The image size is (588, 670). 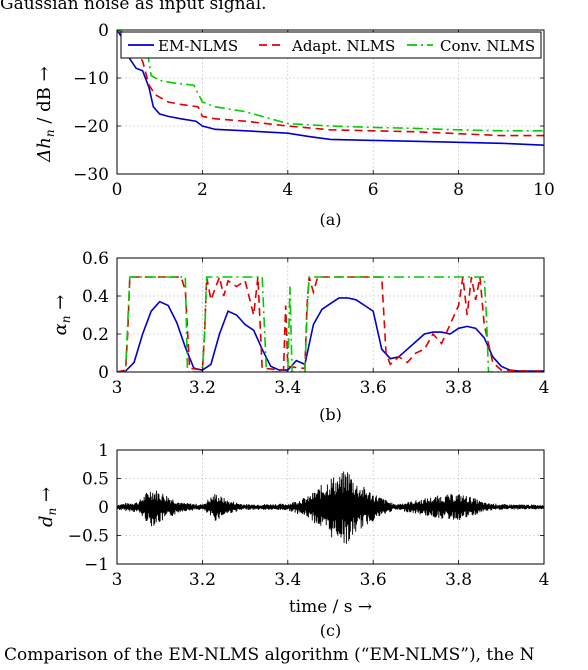 I want to click on legend-label: EM-NLMS, so click(x=198, y=46).